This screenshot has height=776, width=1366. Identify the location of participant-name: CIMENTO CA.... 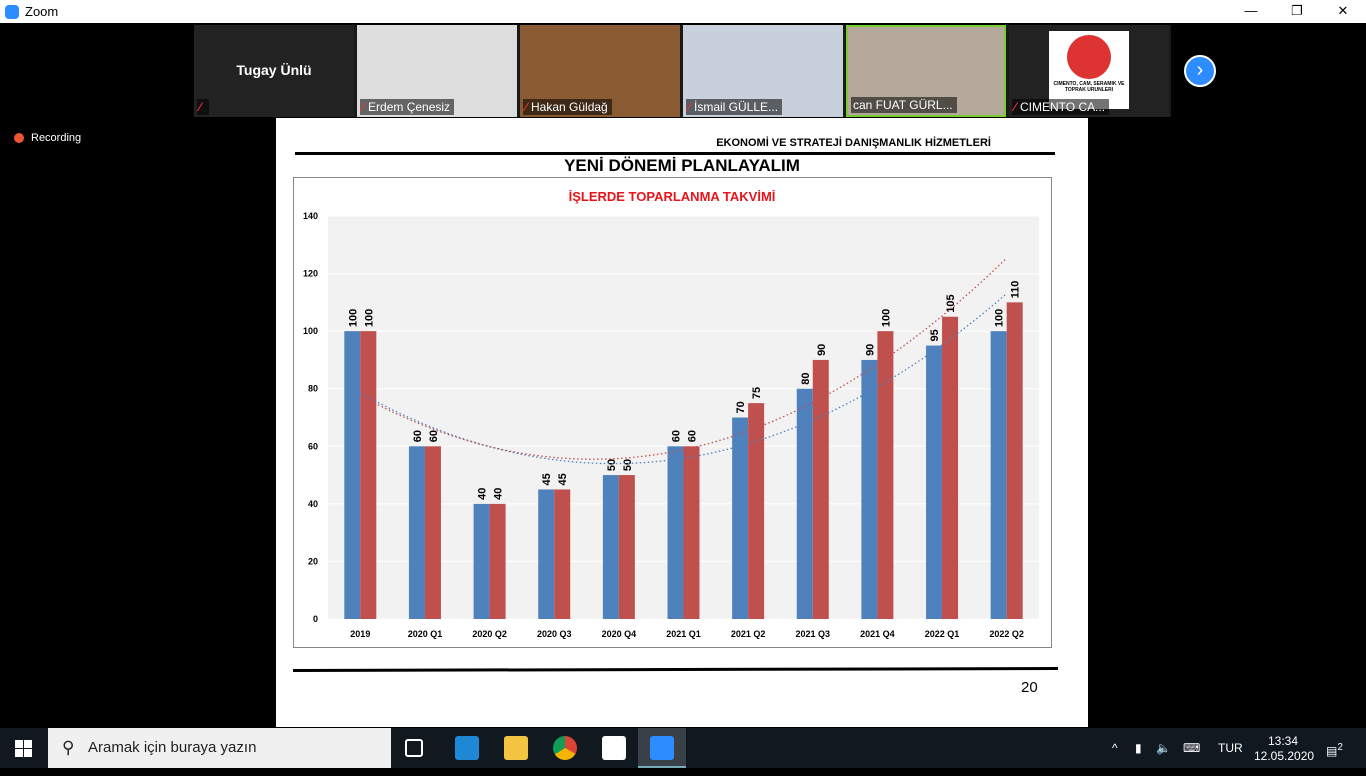
(1063, 107).